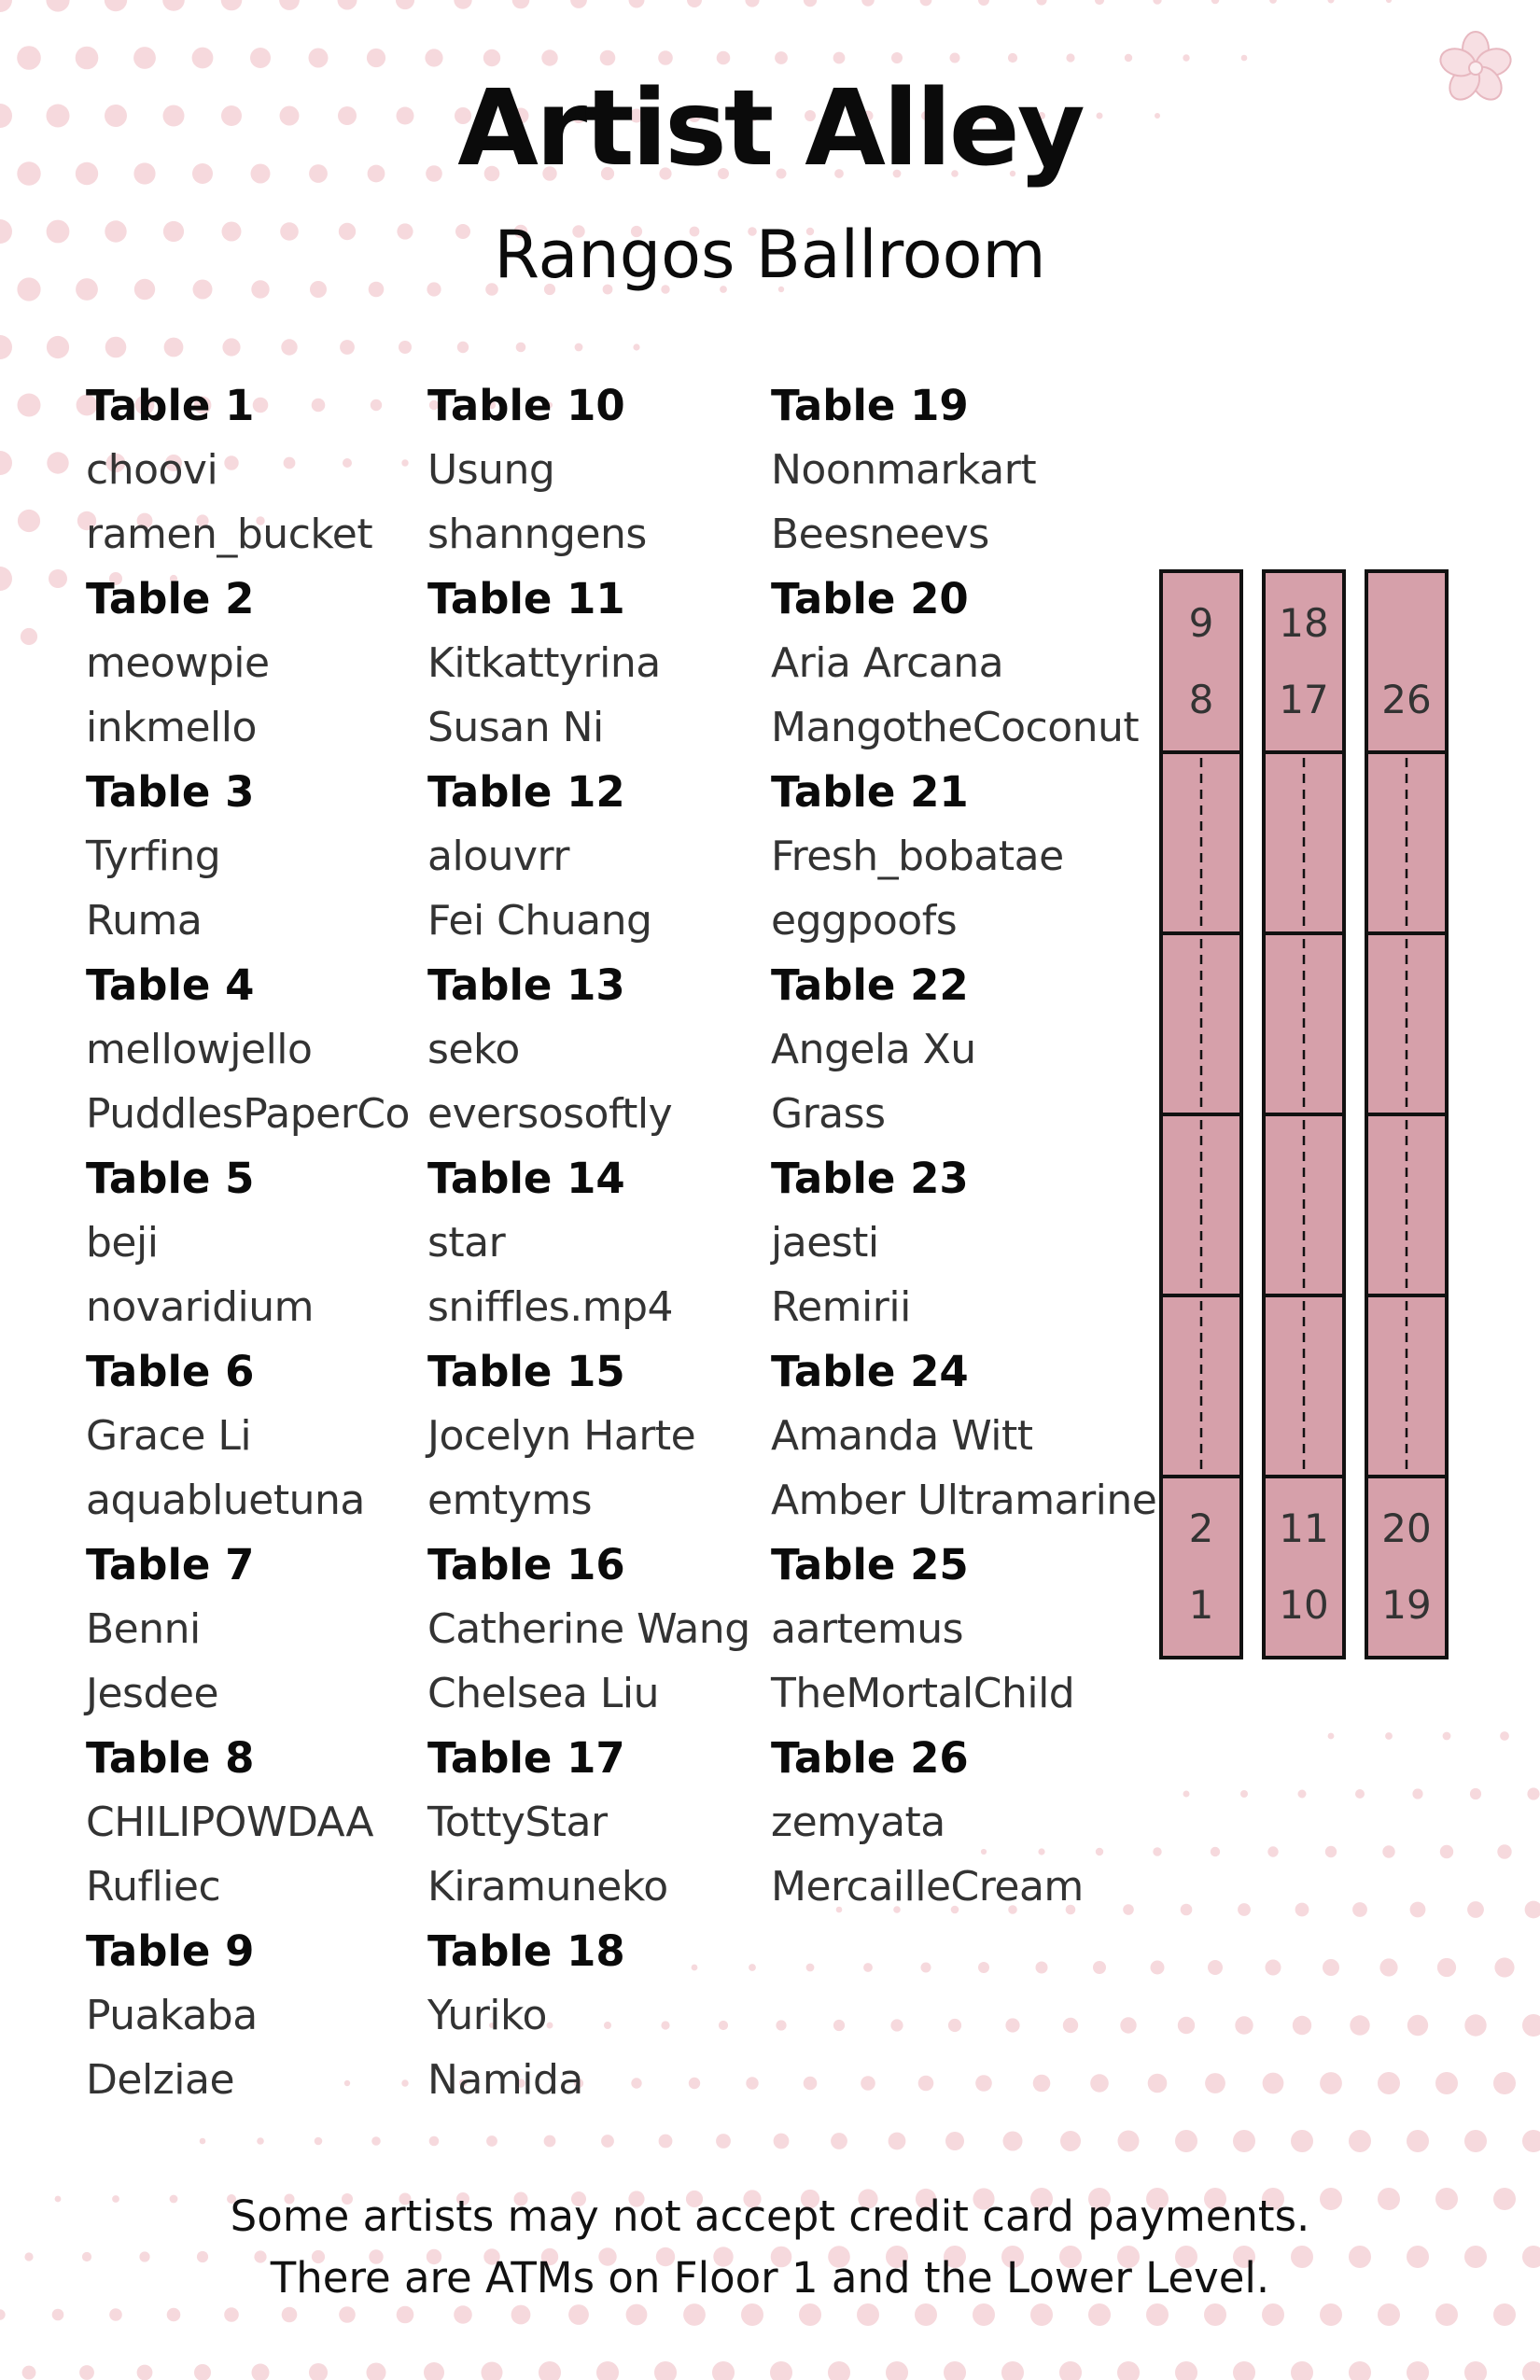 The image size is (1540, 2380). Describe the element at coordinates (770, 255) in the screenshot. I see `page-subtitle: Rangos Ballroom` at that location.